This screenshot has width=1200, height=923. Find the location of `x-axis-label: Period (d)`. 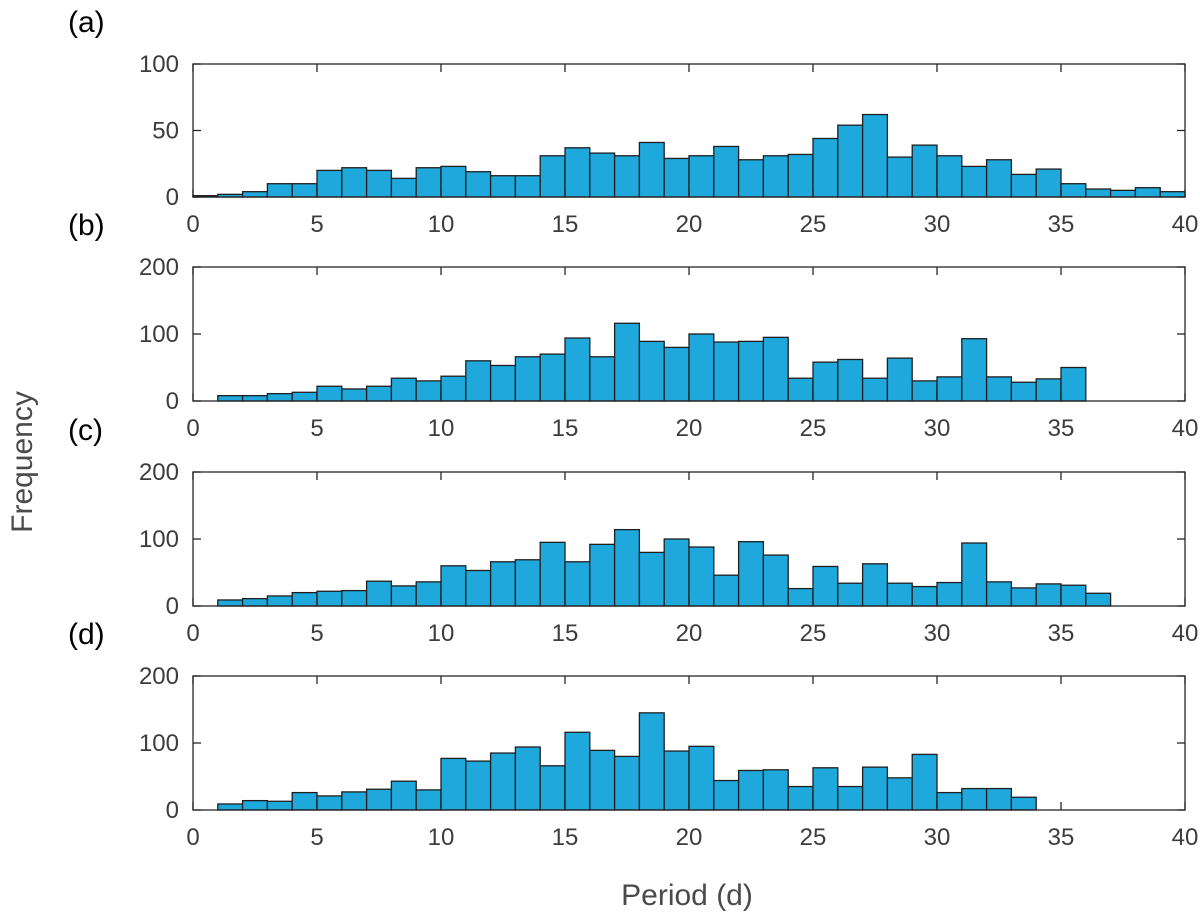

x-axis-label: Period (d) is located at coordinates (687, 895).